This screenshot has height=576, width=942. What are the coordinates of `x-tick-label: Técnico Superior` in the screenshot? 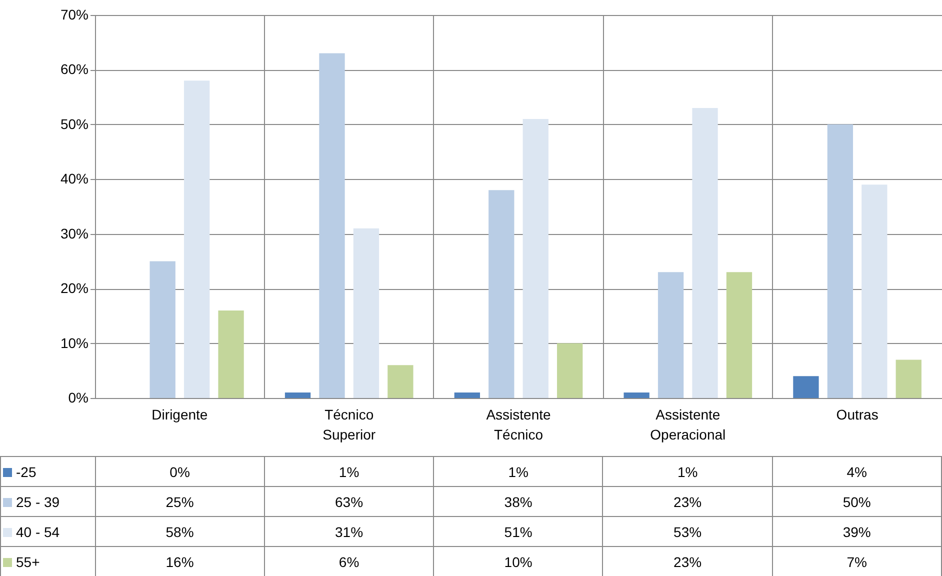 It's located at (349, 424).